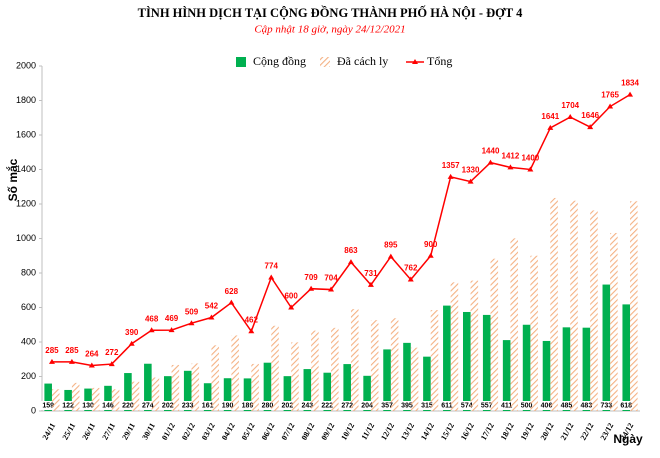 The height and width of the screenshot is (458, 660). What do you see at coordinates (327, 431) in the screenshot?
I see `x-tick-label: 09/12` at bounding box center [327, 431].